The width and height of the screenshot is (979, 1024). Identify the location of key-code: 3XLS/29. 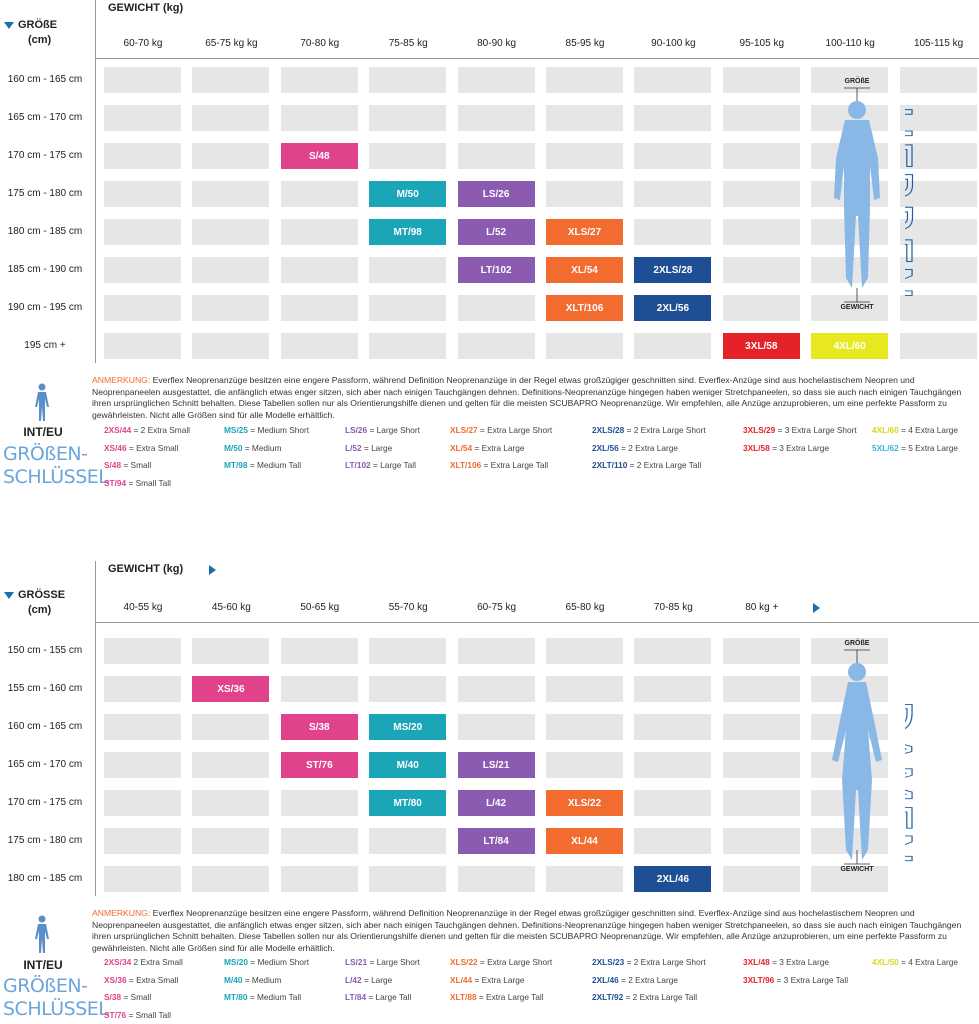
(759, 430).